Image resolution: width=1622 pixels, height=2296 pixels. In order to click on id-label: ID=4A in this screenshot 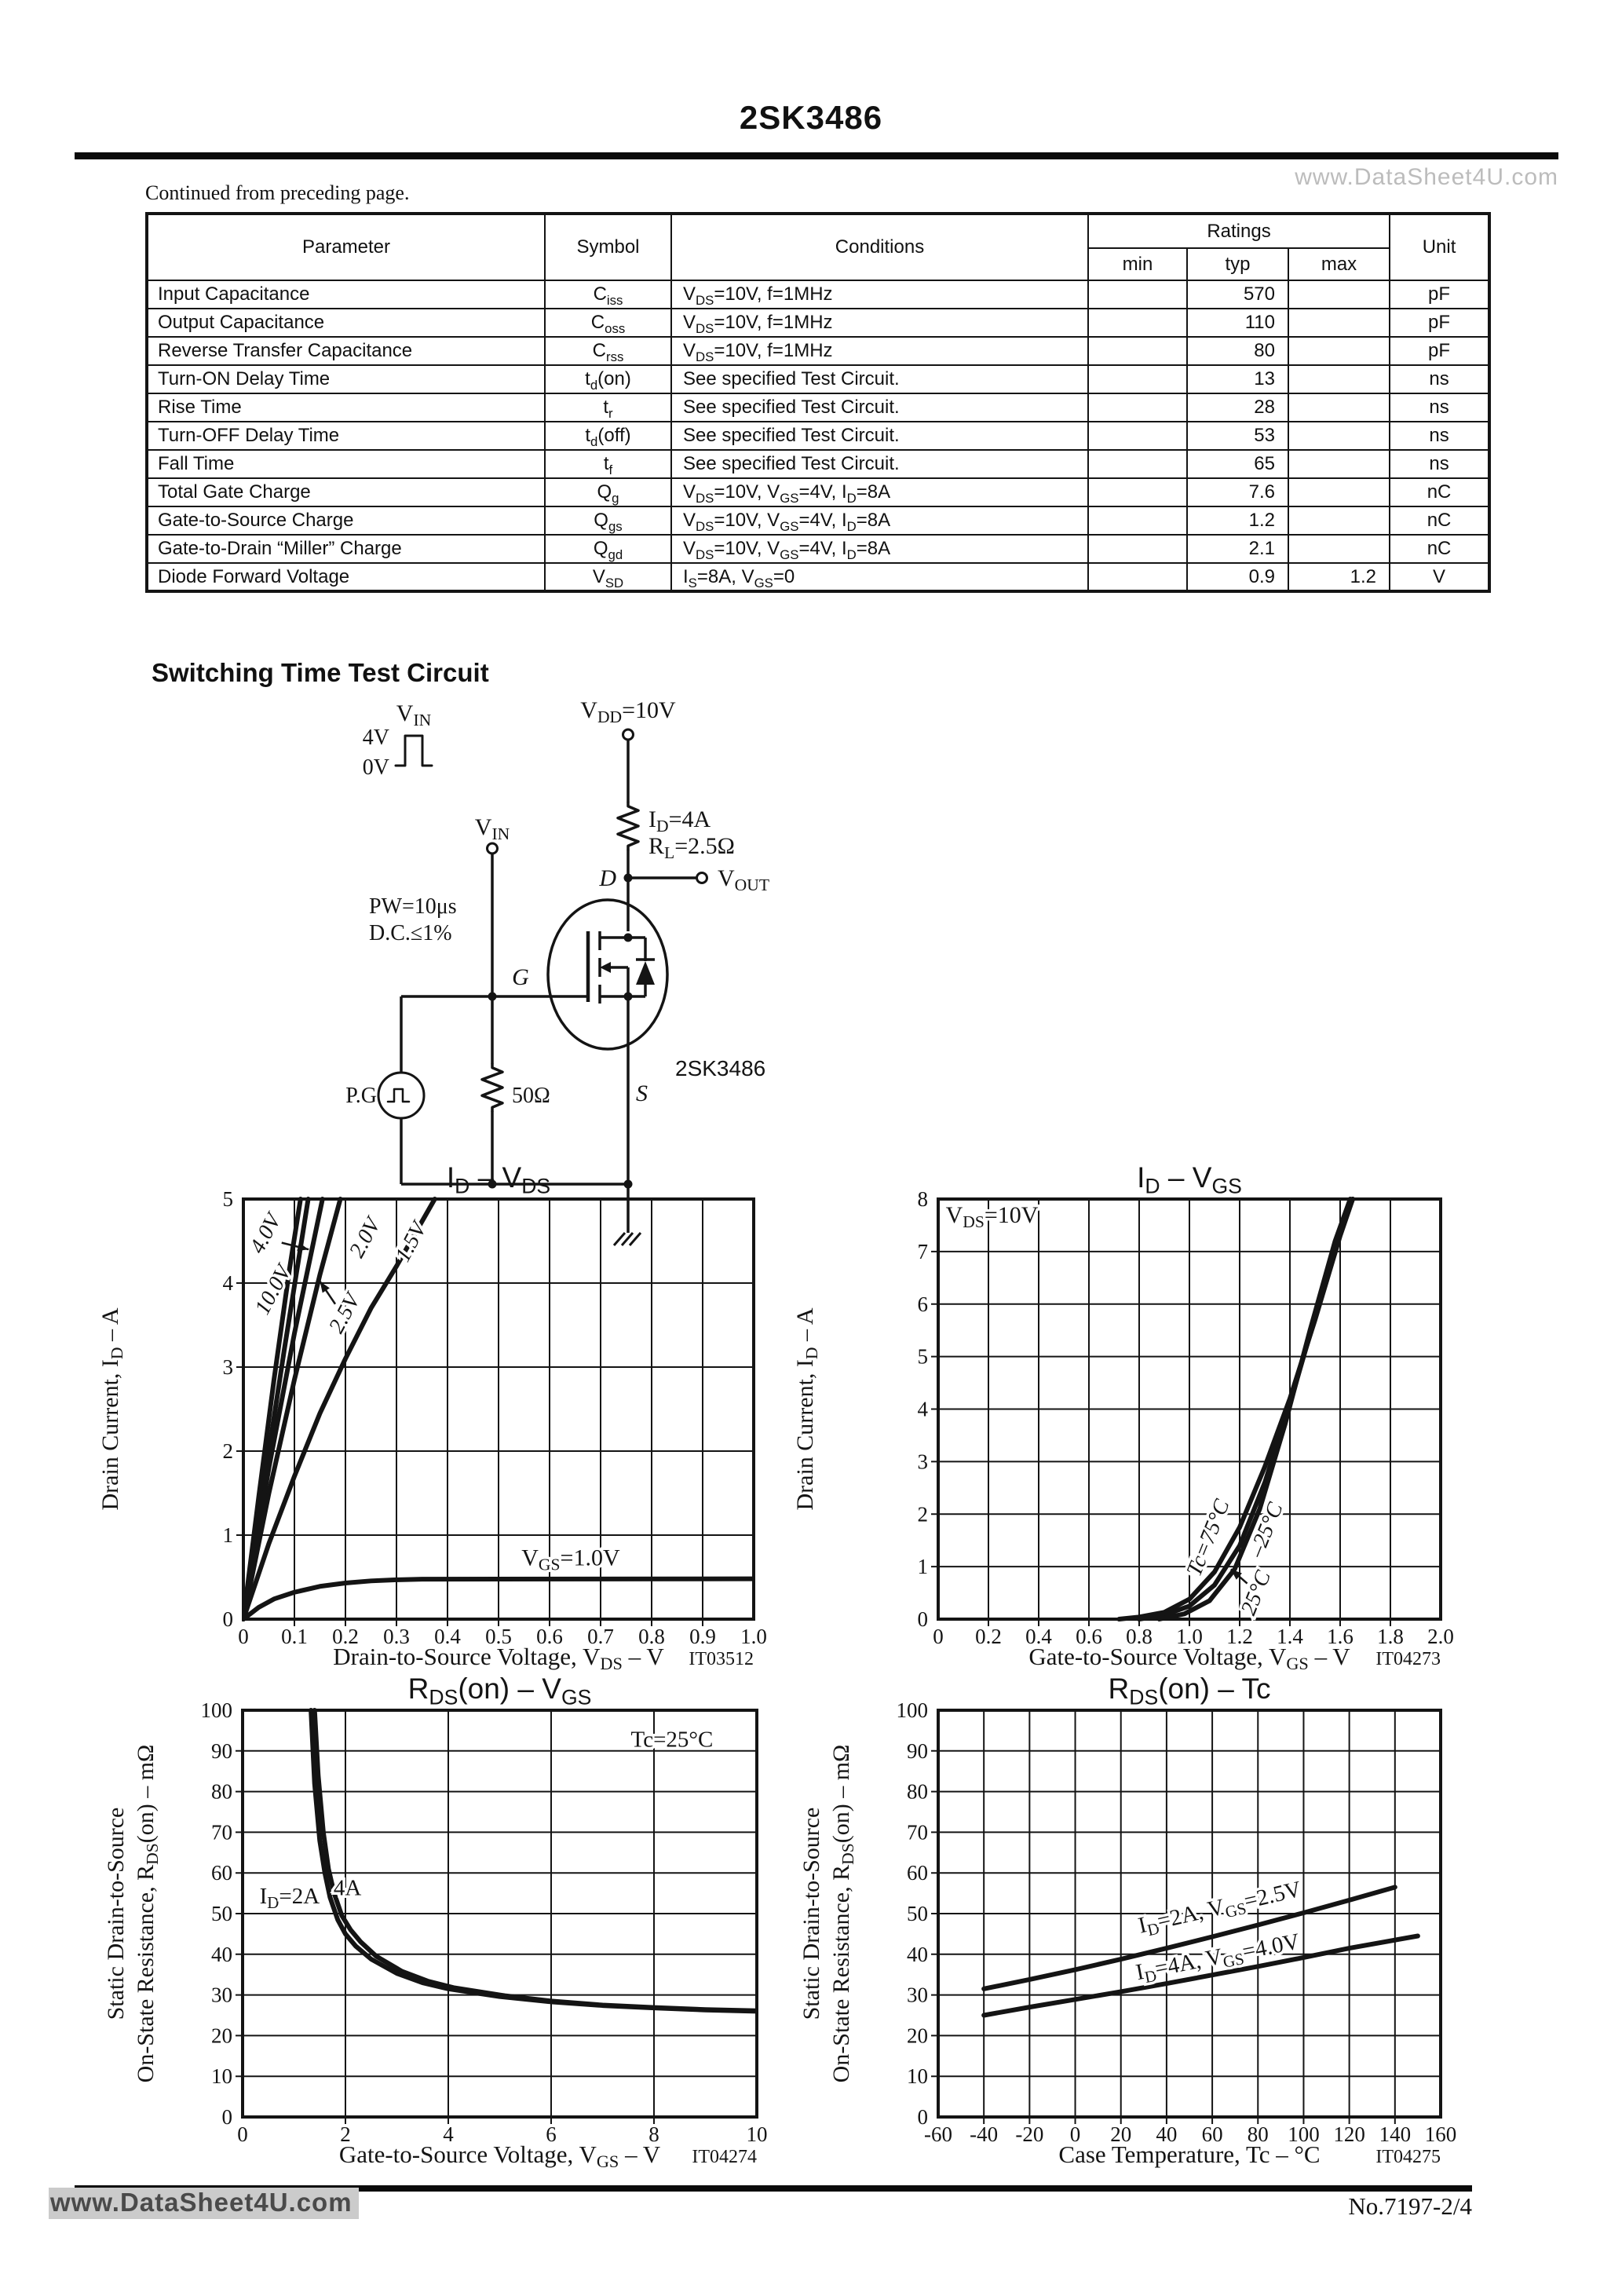, I will do `click(679, 821)`.